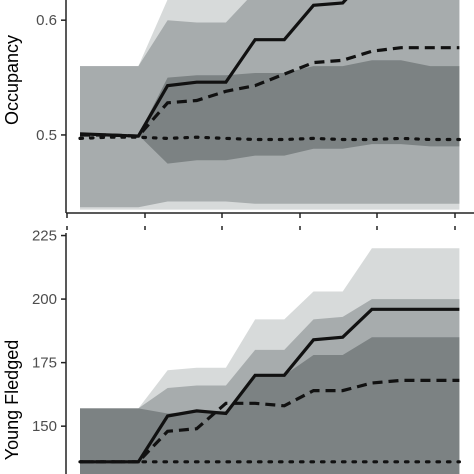  I want to click on y-tick-label: 225, so click(44, 236).